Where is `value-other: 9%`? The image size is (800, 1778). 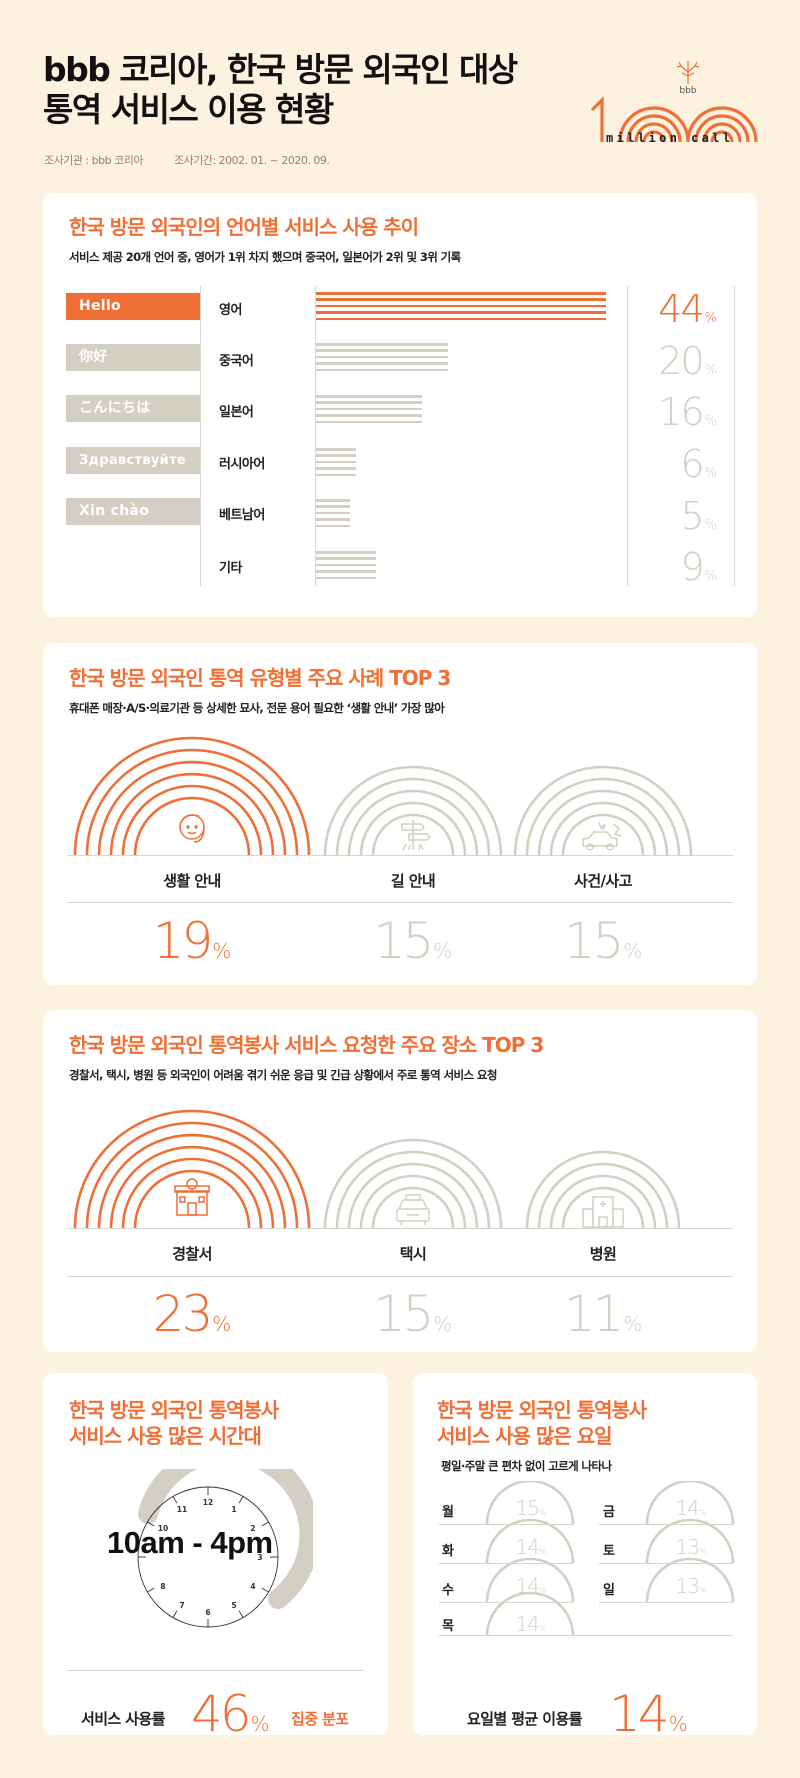 value-other: 9% is located at coordinates (698, 567).